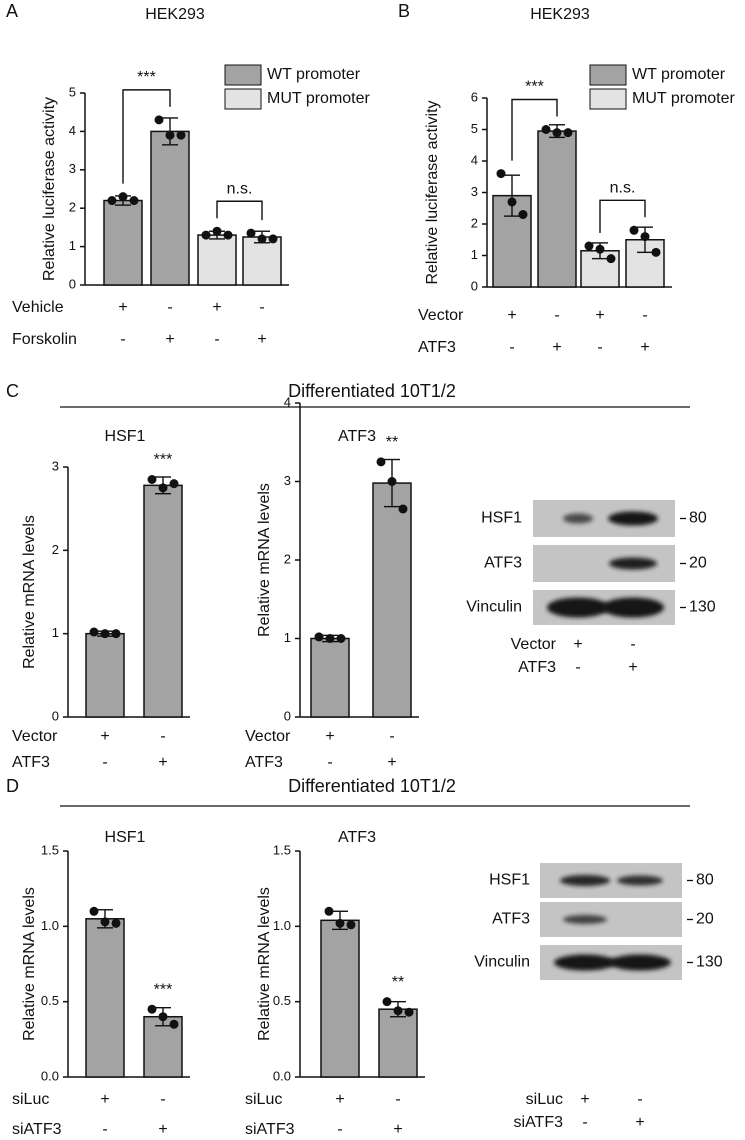 This screenshot has height=1140, width=745. I want to click on chart-title: ATF3, so click(357, 436).